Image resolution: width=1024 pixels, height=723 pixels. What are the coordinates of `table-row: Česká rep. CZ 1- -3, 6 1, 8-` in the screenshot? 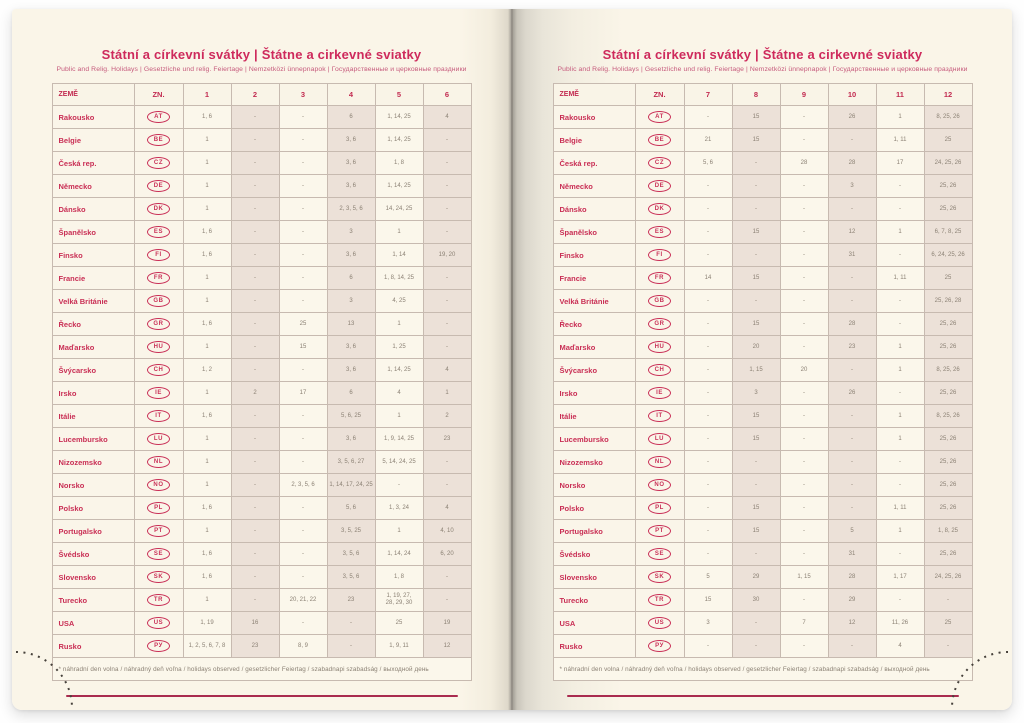 It's located at (261, 163).